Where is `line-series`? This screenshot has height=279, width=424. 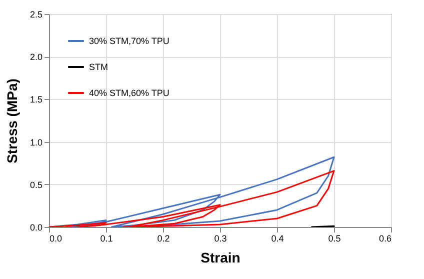
line-series is located at coordinates (192, 198).